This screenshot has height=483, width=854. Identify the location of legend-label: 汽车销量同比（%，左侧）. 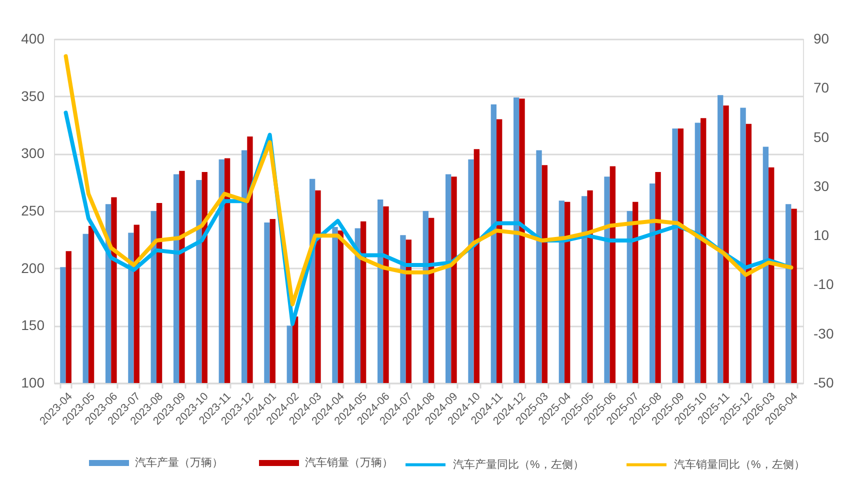
(739, 464).